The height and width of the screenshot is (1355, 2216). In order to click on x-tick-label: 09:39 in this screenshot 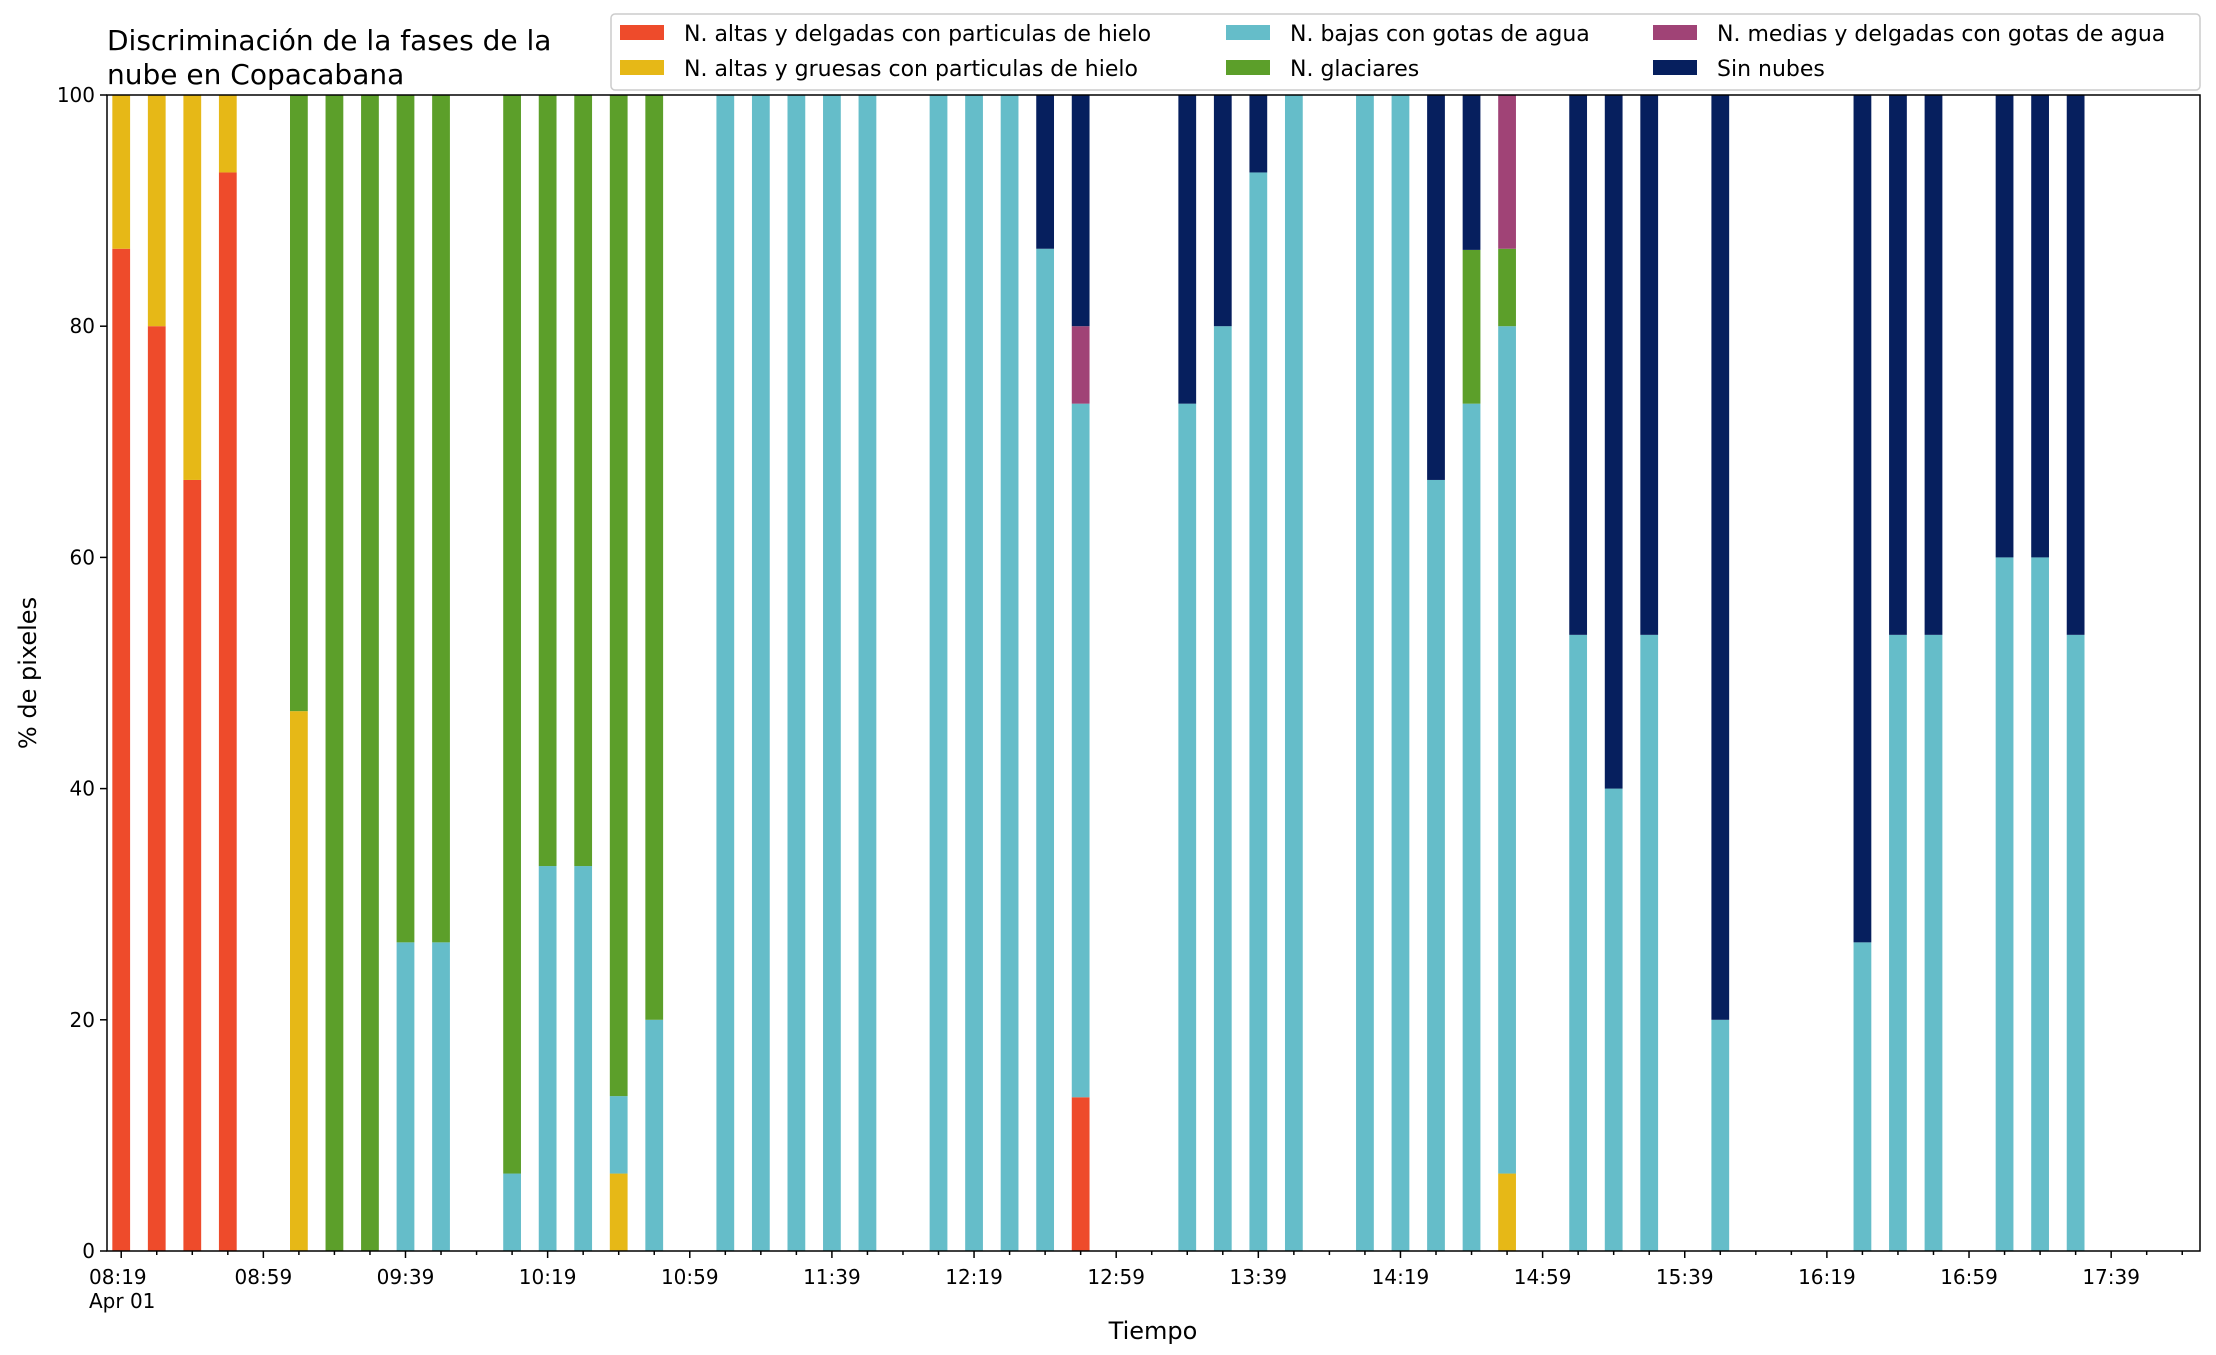, I will do `click(406, 1277)`.